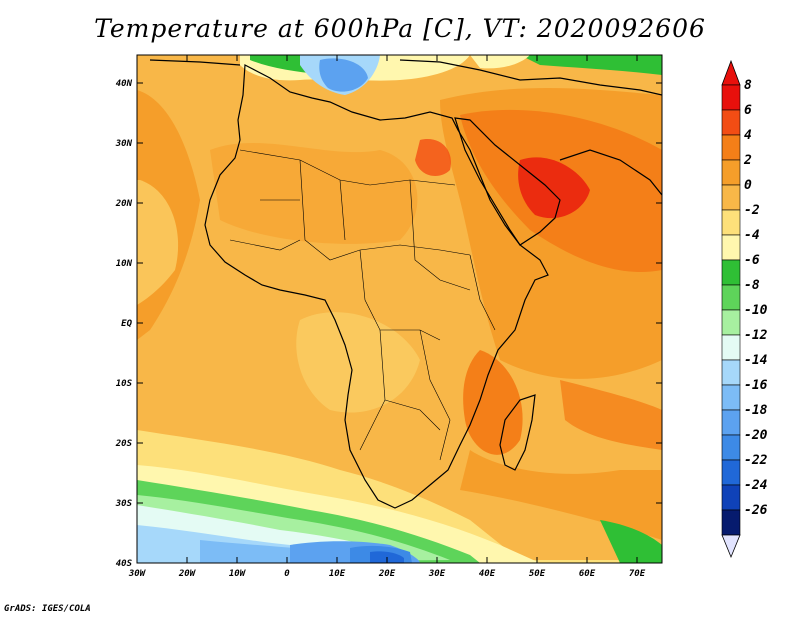 The width and height of the screenshot is (800, 618). I want to click on lat-tick-label: 10N, so click(389, 264).